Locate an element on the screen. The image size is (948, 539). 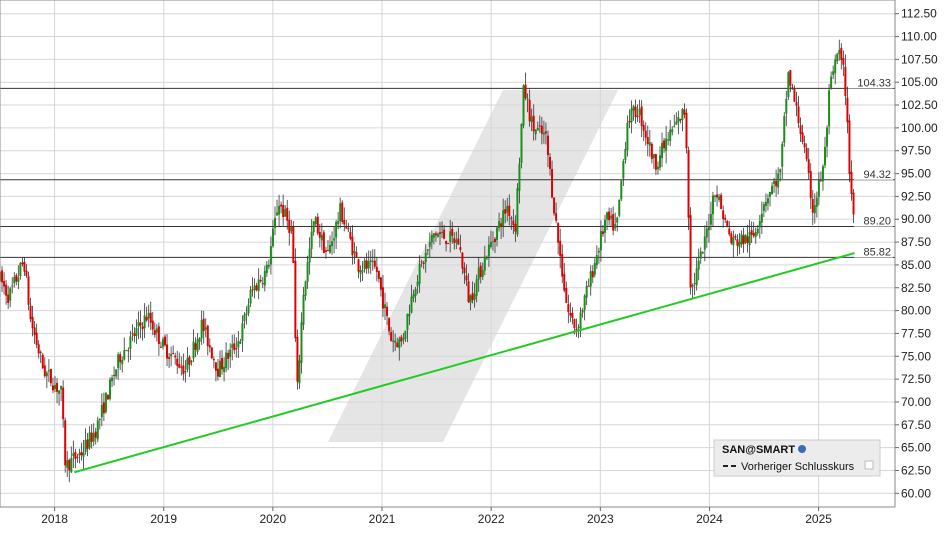
legend-checkbox is located at coordinates (869, 465).